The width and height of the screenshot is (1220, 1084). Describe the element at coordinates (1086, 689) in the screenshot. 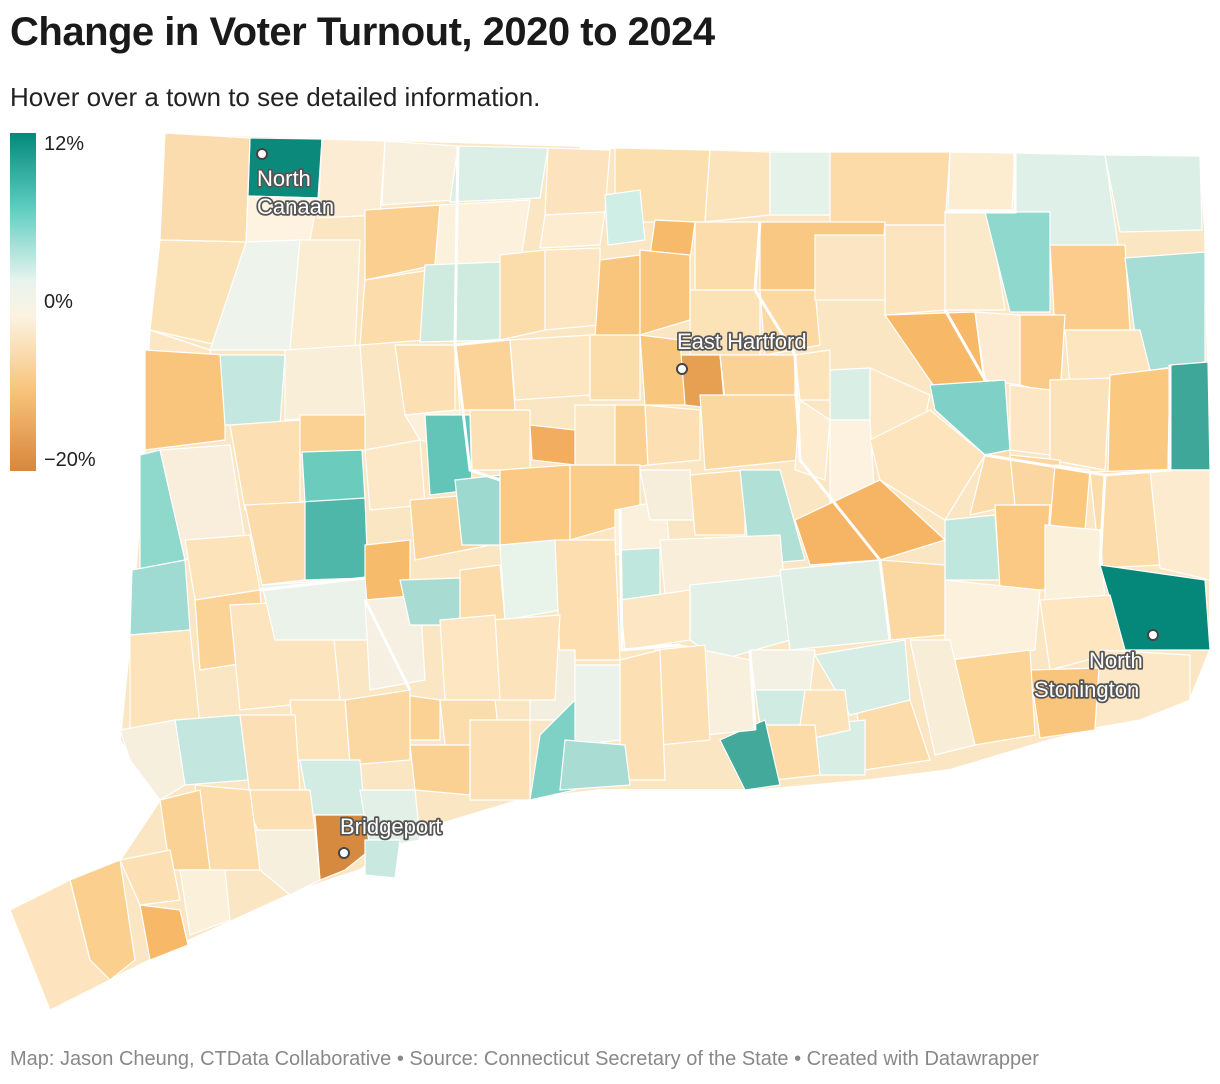

I see `north-stonington-label-line2: Stonington` at that location.